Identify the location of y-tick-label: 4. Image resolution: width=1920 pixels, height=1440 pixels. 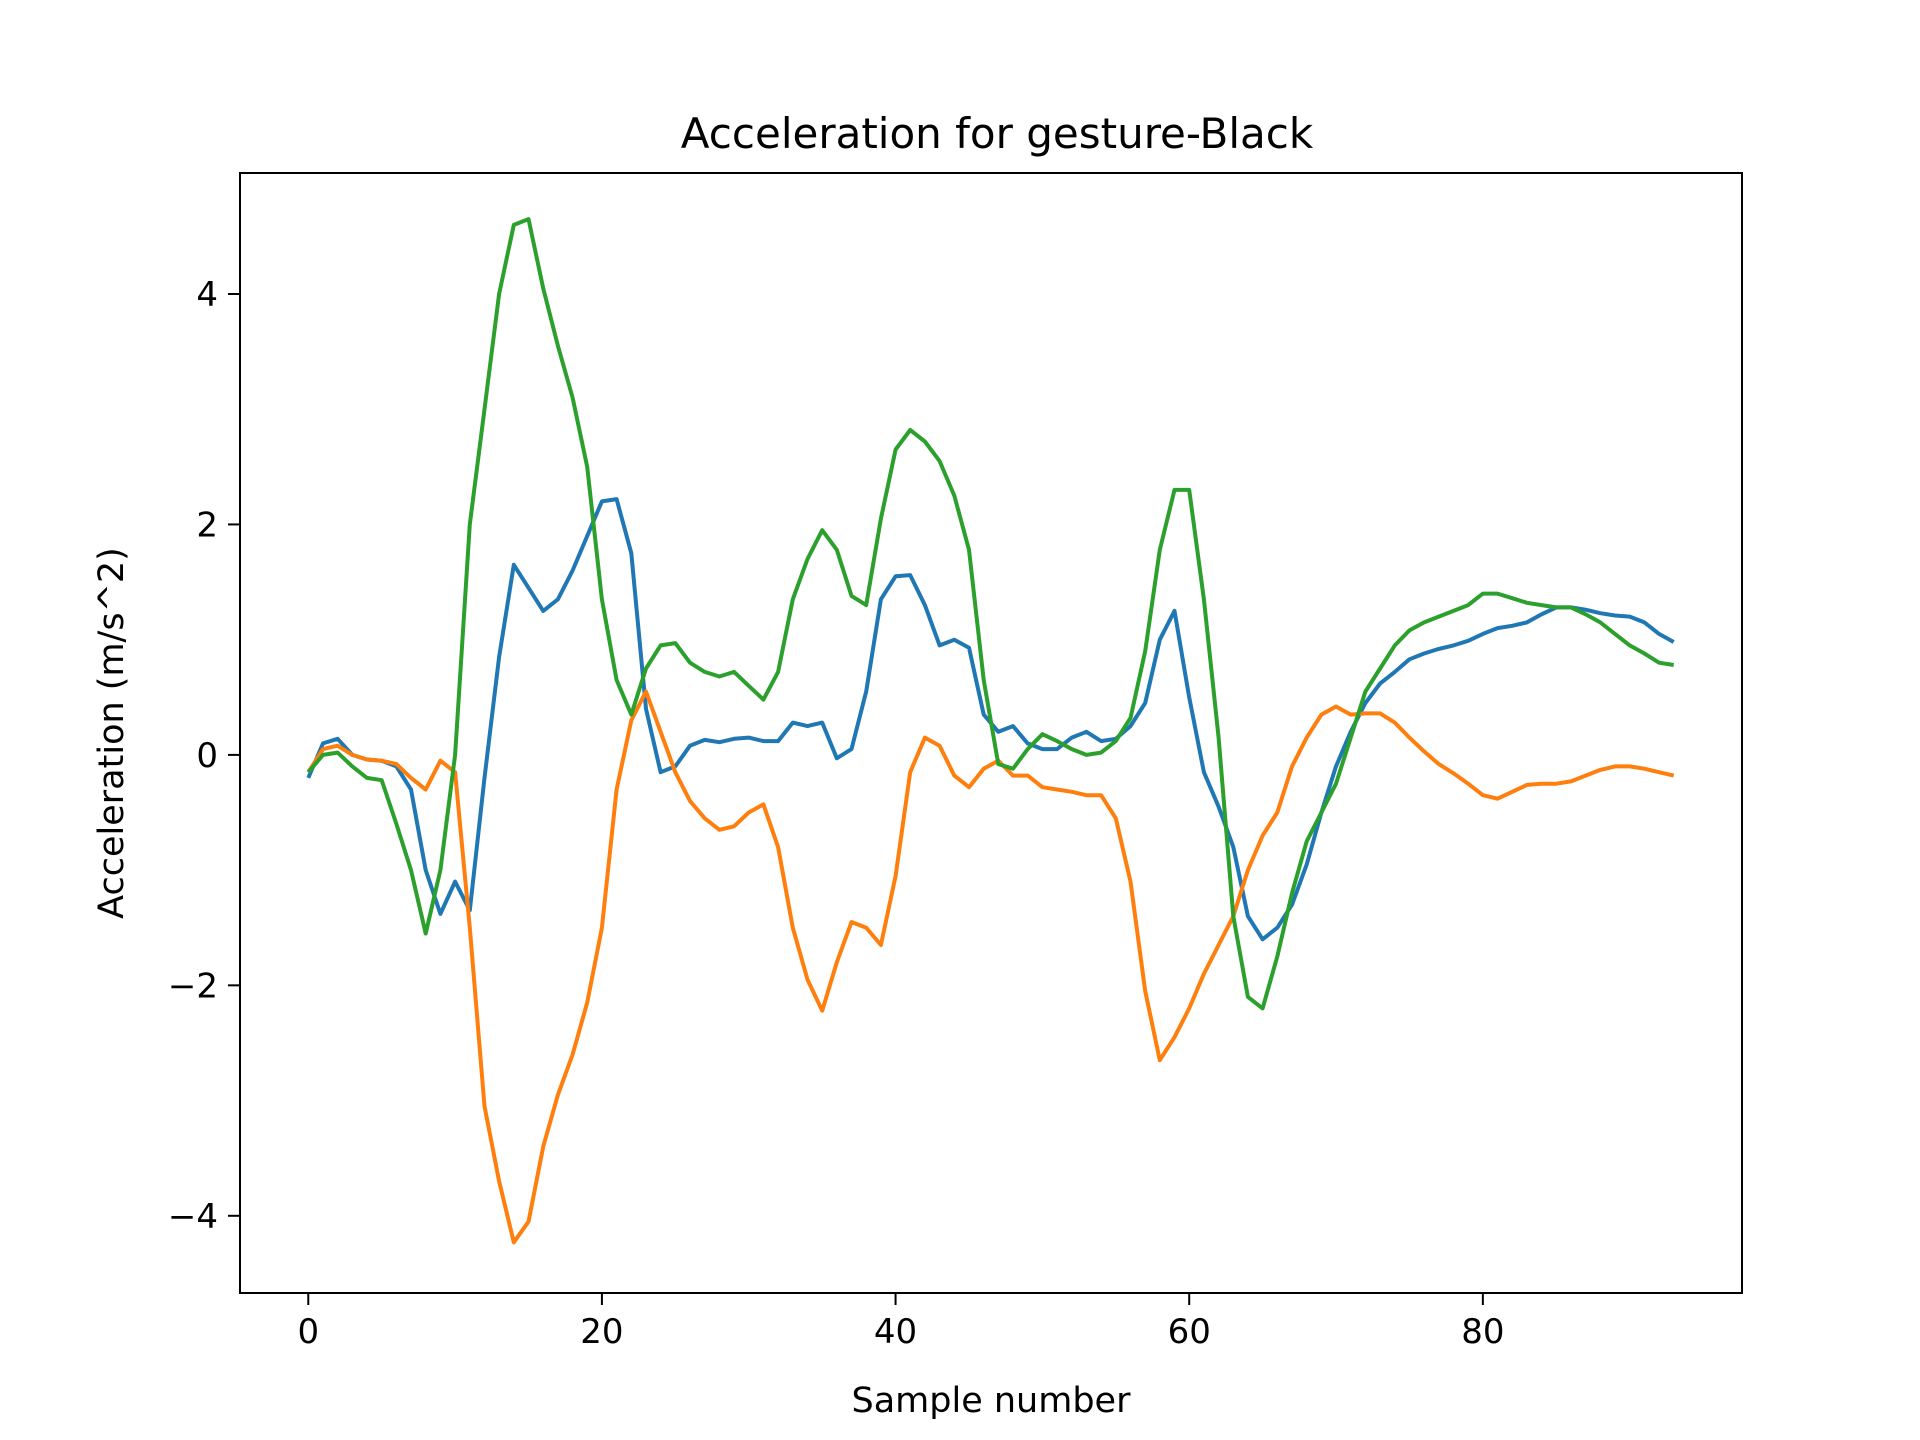
(207, 295).